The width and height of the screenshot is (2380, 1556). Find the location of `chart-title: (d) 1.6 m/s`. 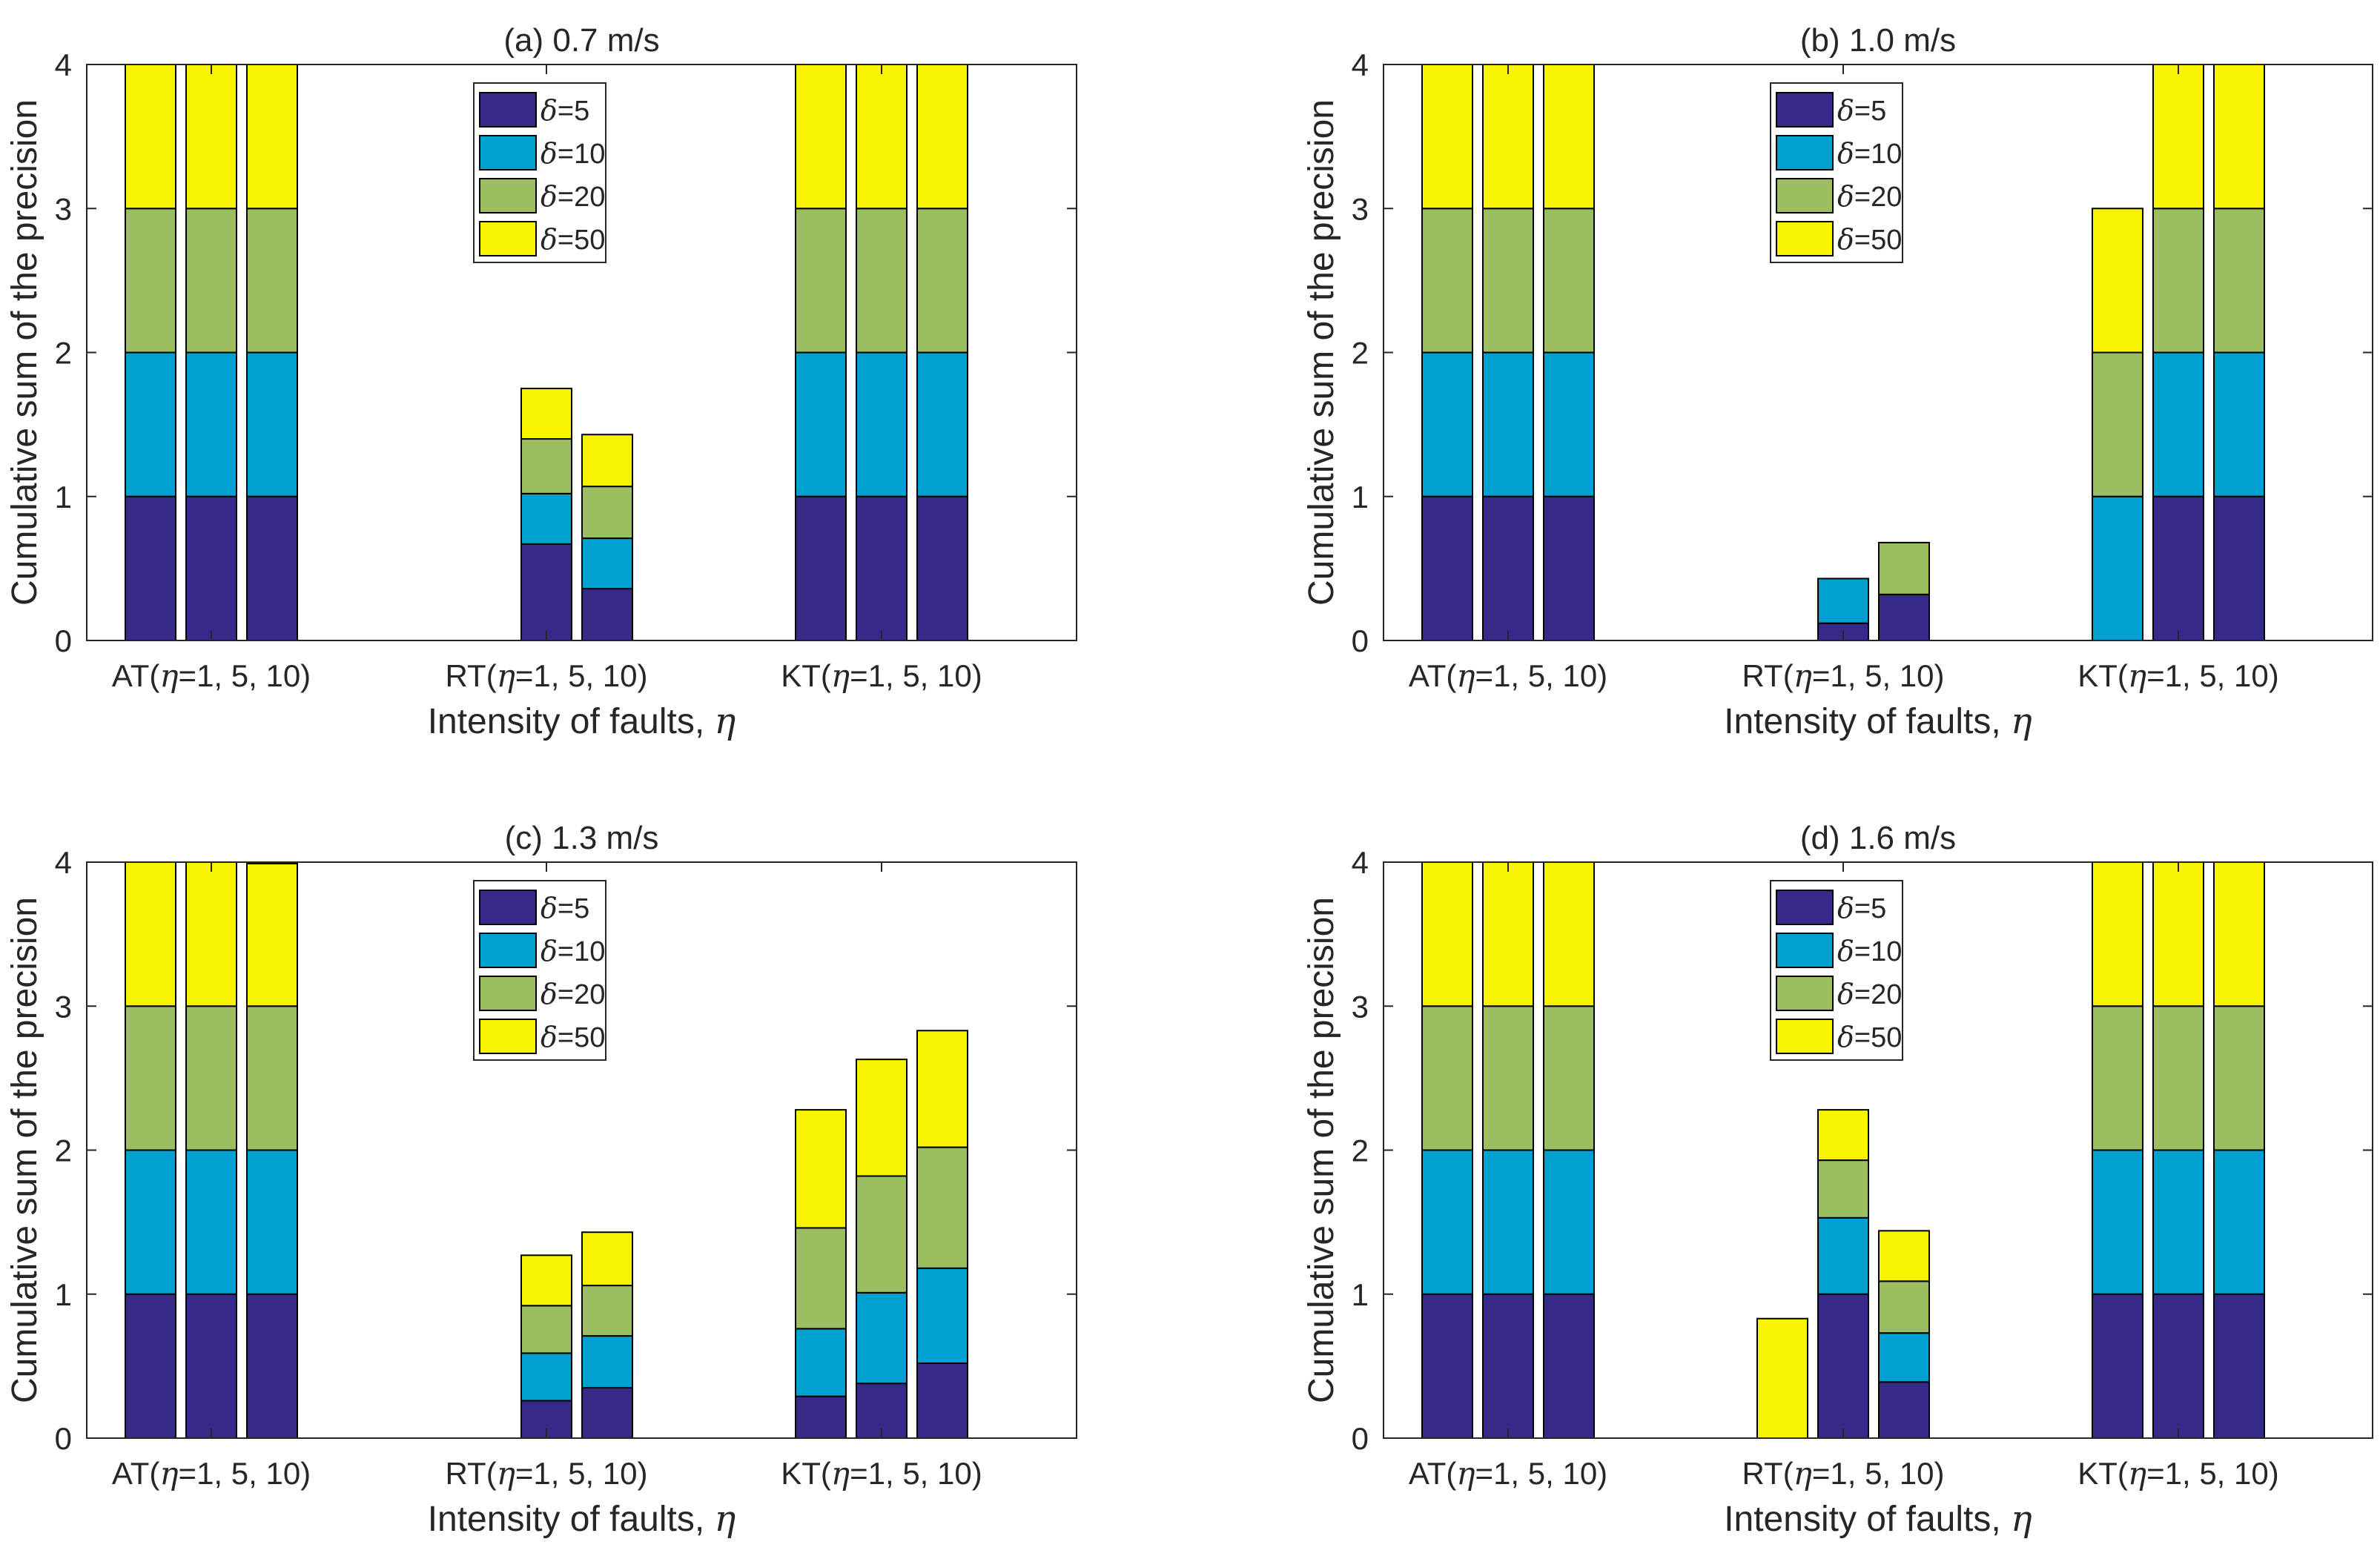

chart-title: (d) 1.6 m/s is located at coordinates (1878, 838).